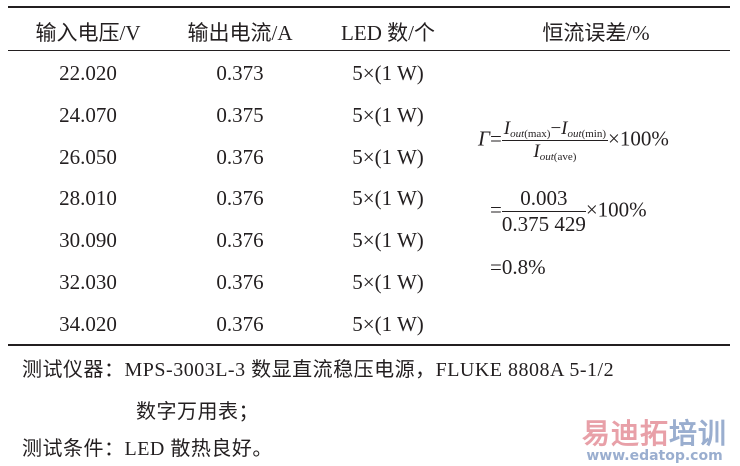 The width and height of the screenshot is (740, 466). I want to click on header-error: 恒流误差/%, so click(596, 33).